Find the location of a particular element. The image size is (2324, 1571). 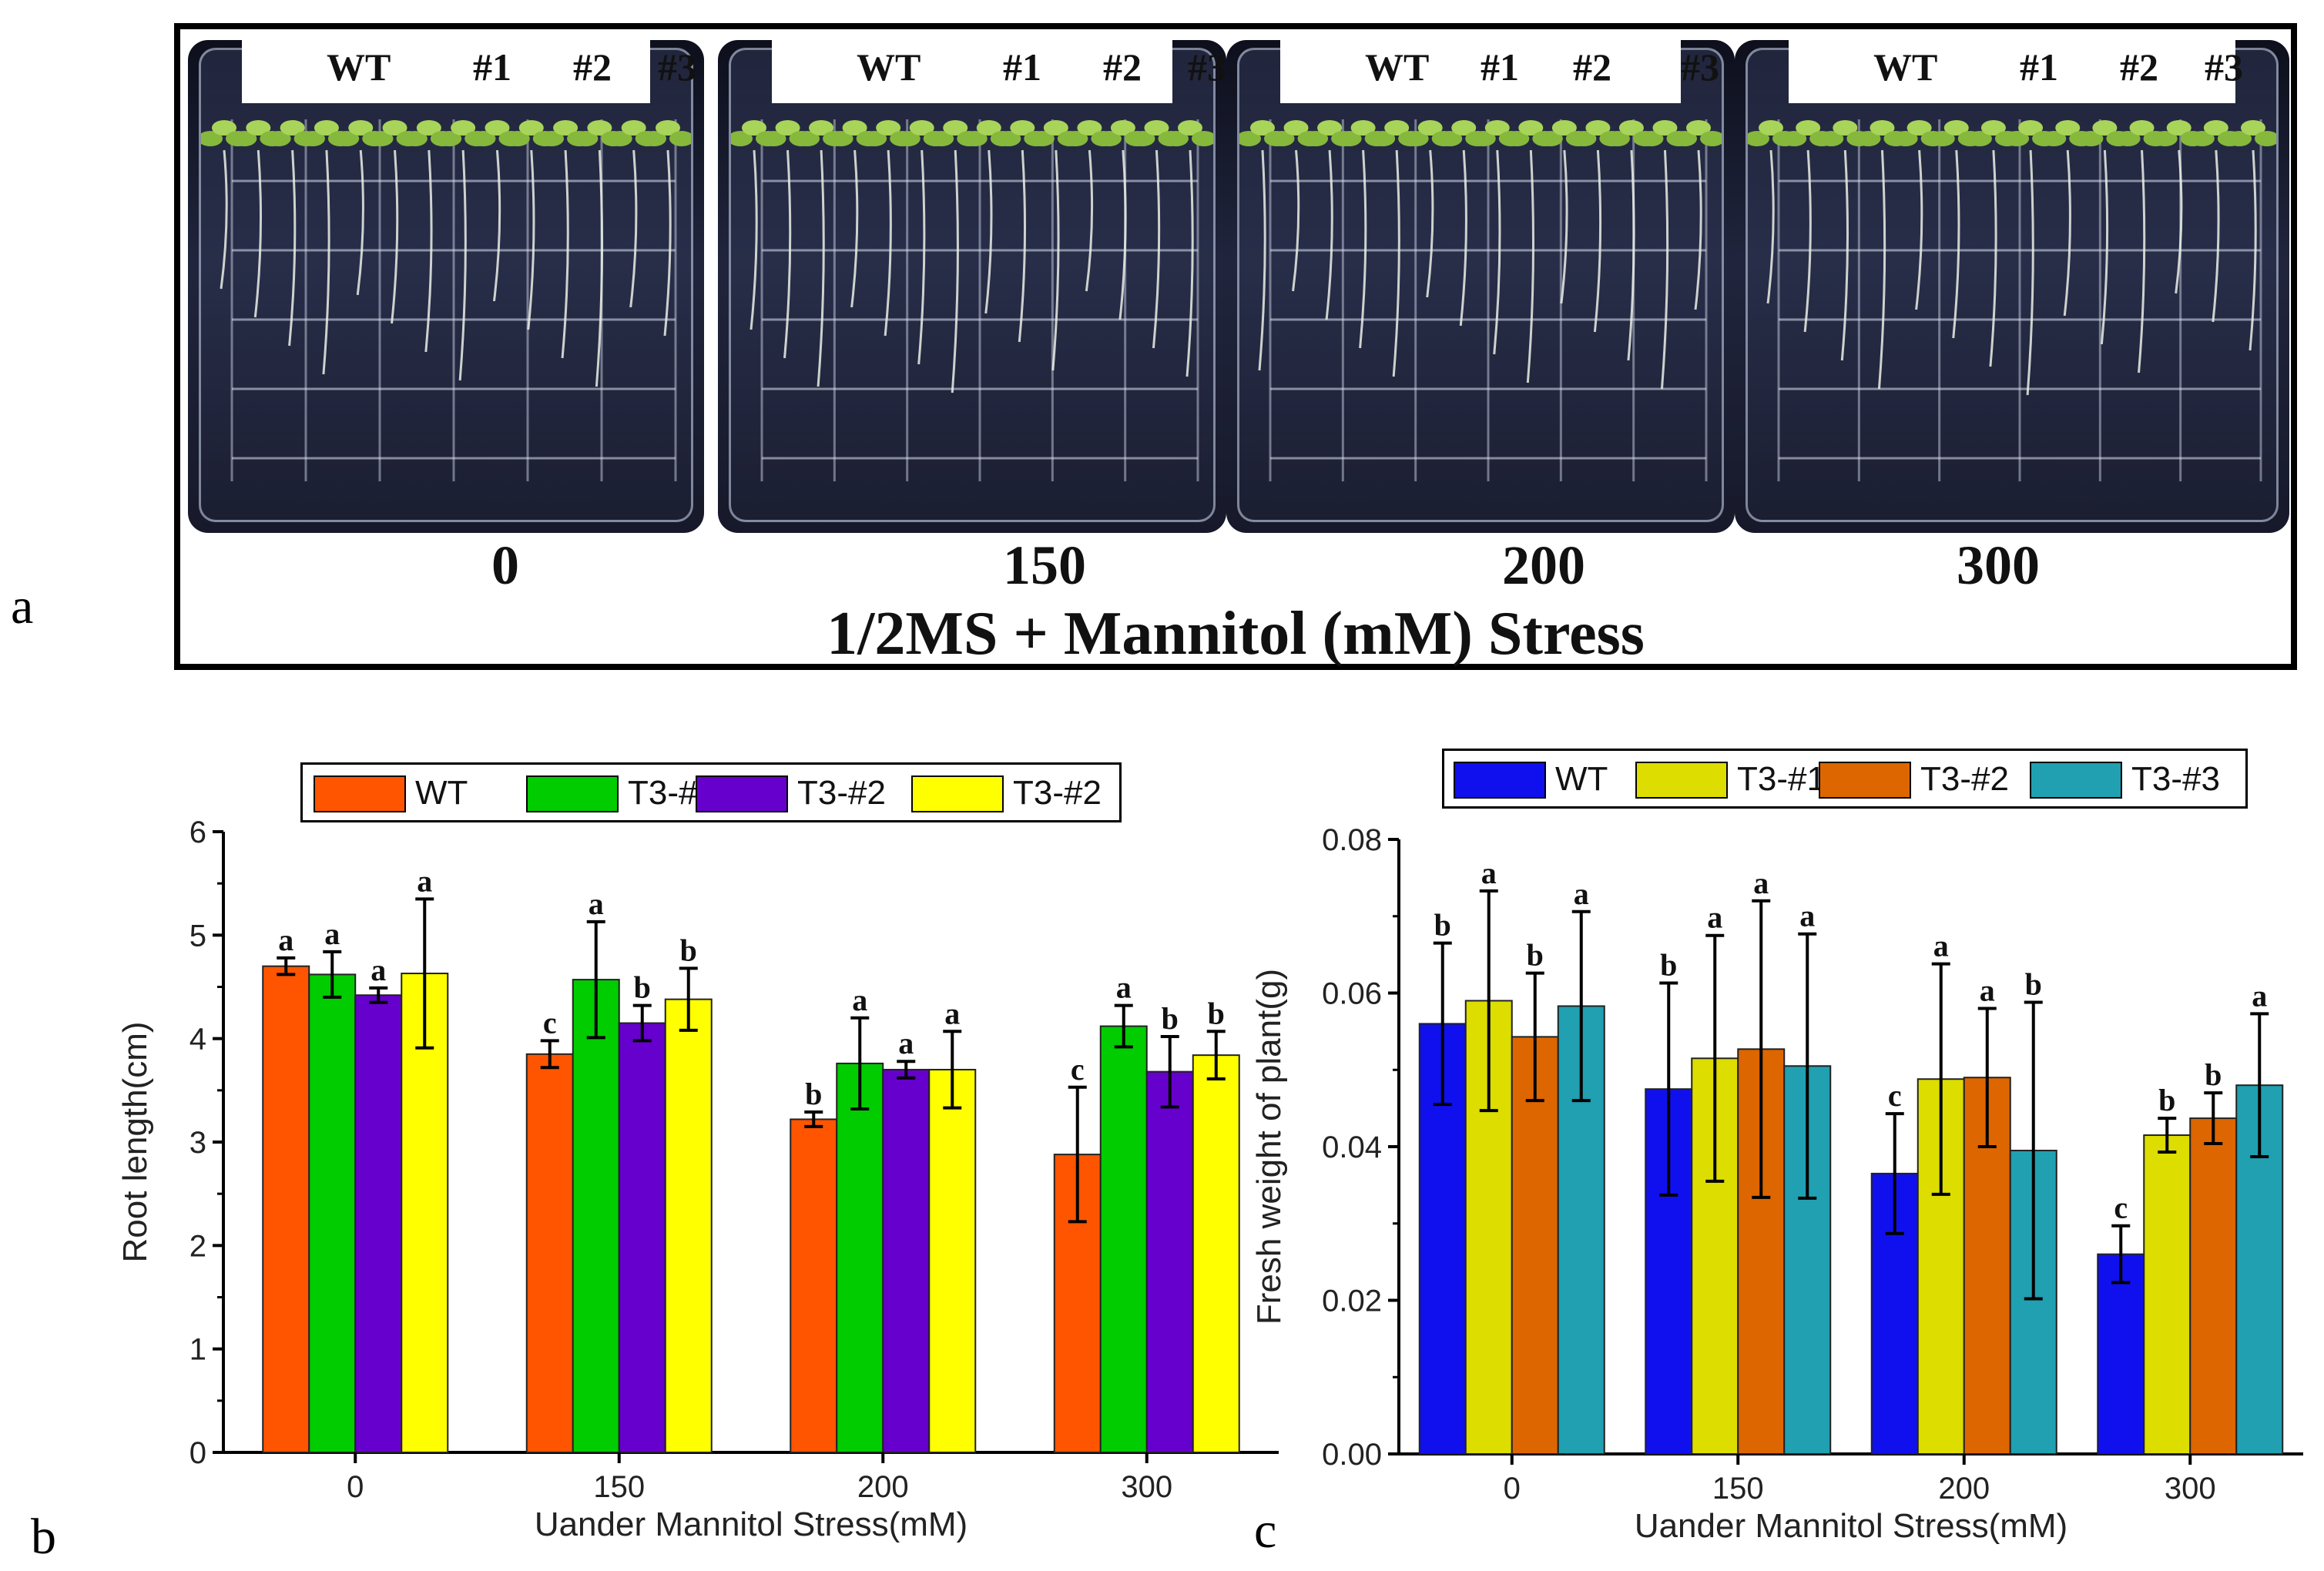

y-tick-label: 2 is located at coordinates (197, 1246).